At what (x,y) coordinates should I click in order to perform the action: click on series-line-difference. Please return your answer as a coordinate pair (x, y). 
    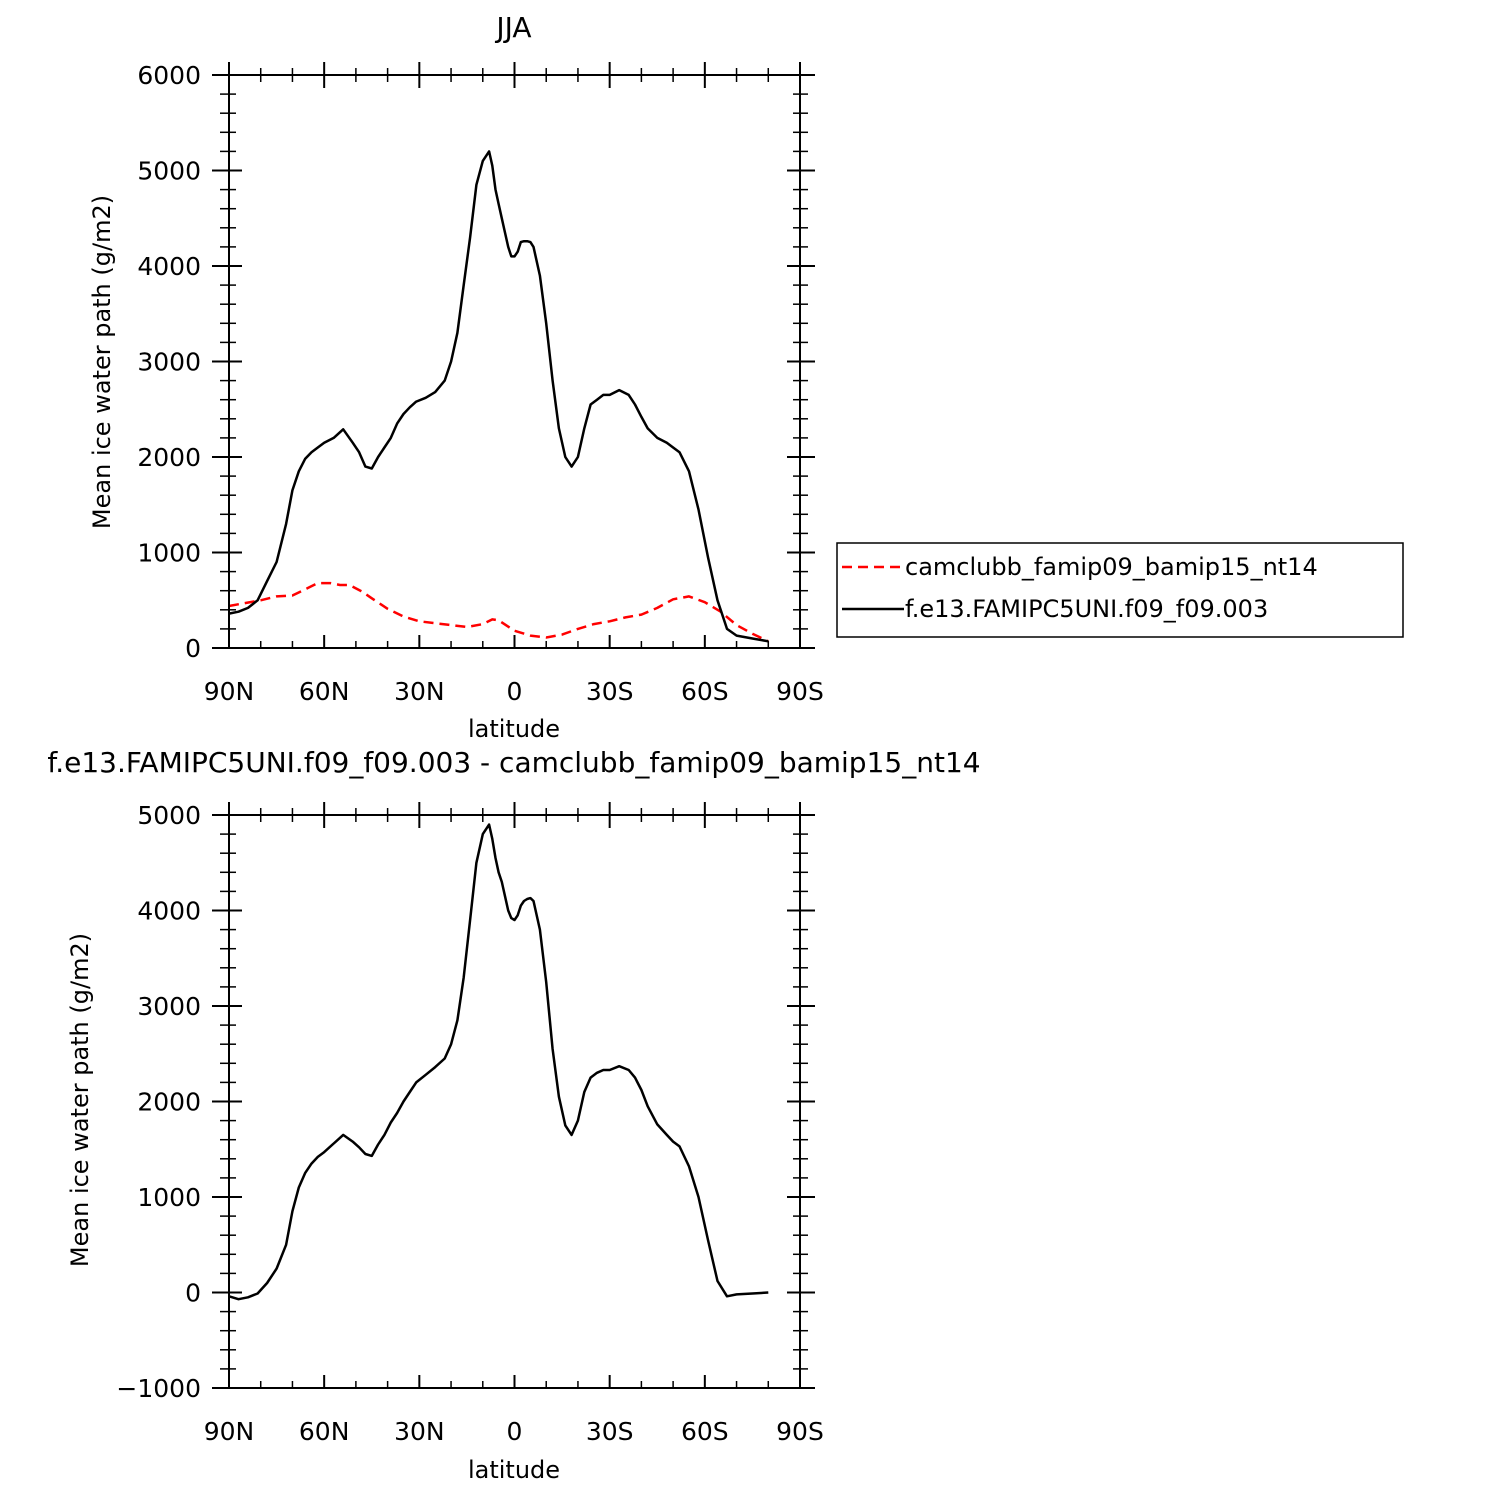
    Looking at the image, I should click on (498, 1062).